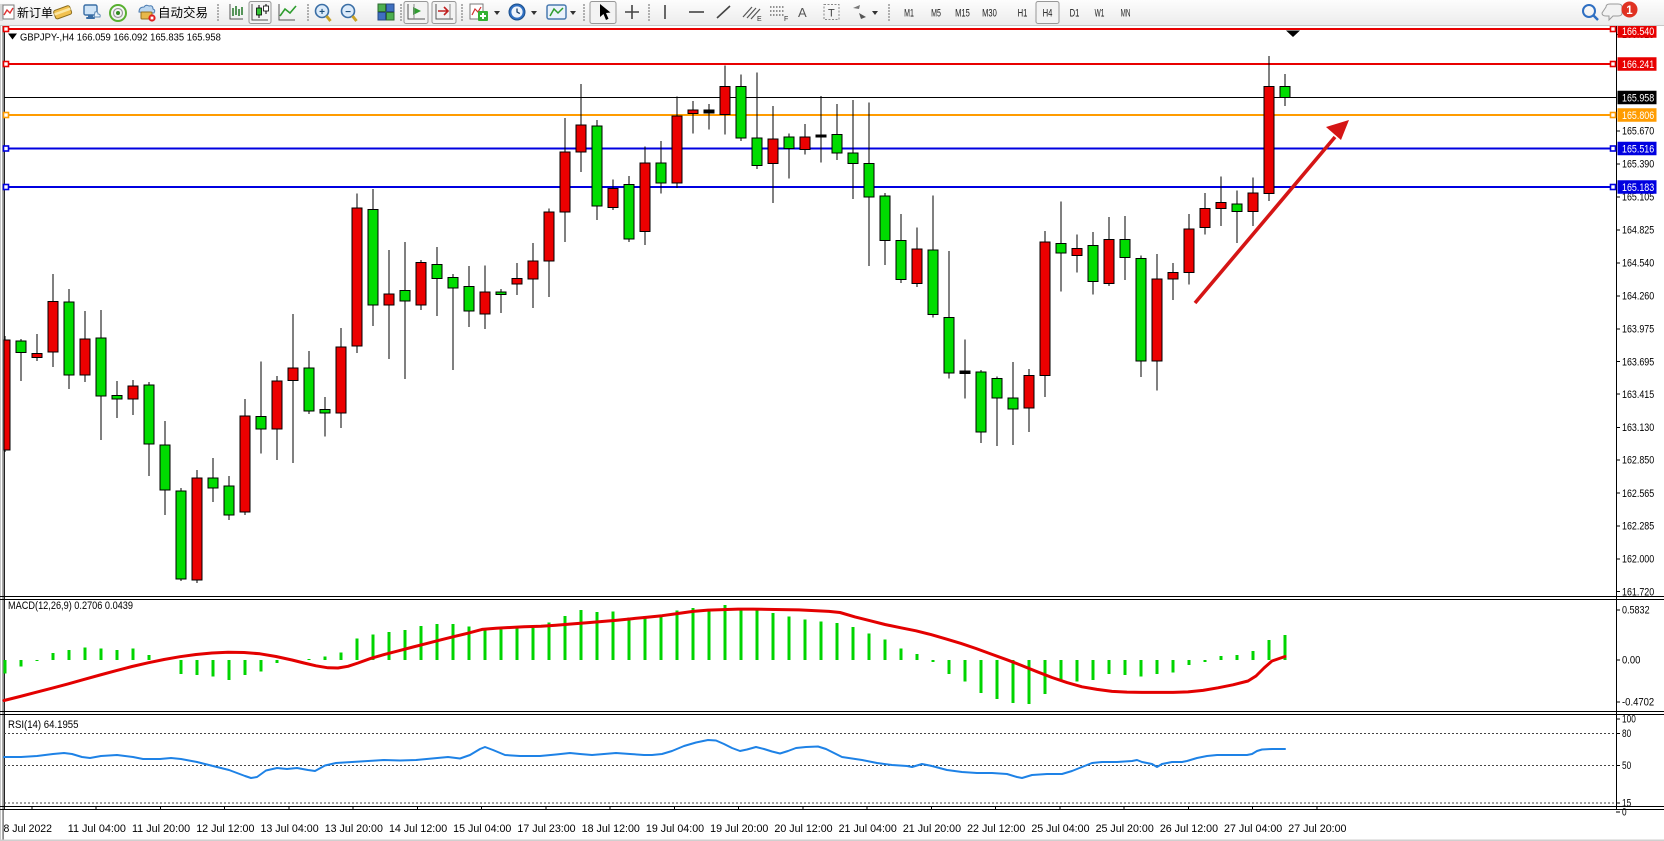 The height and width of the screenshot is (841, 1664). I want to click on svg-text: 163.695, so click(1638, 362).